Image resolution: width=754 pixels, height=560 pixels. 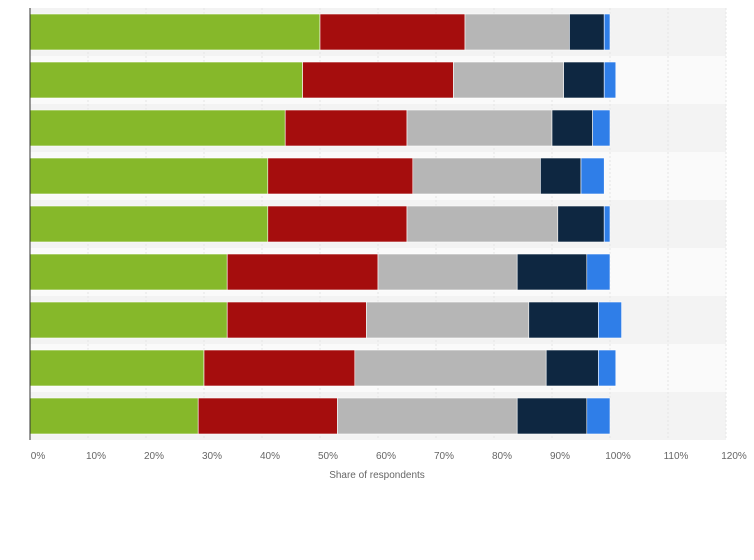 I want to click on bar-segment-row1-series5, so click(x=607, y=32).